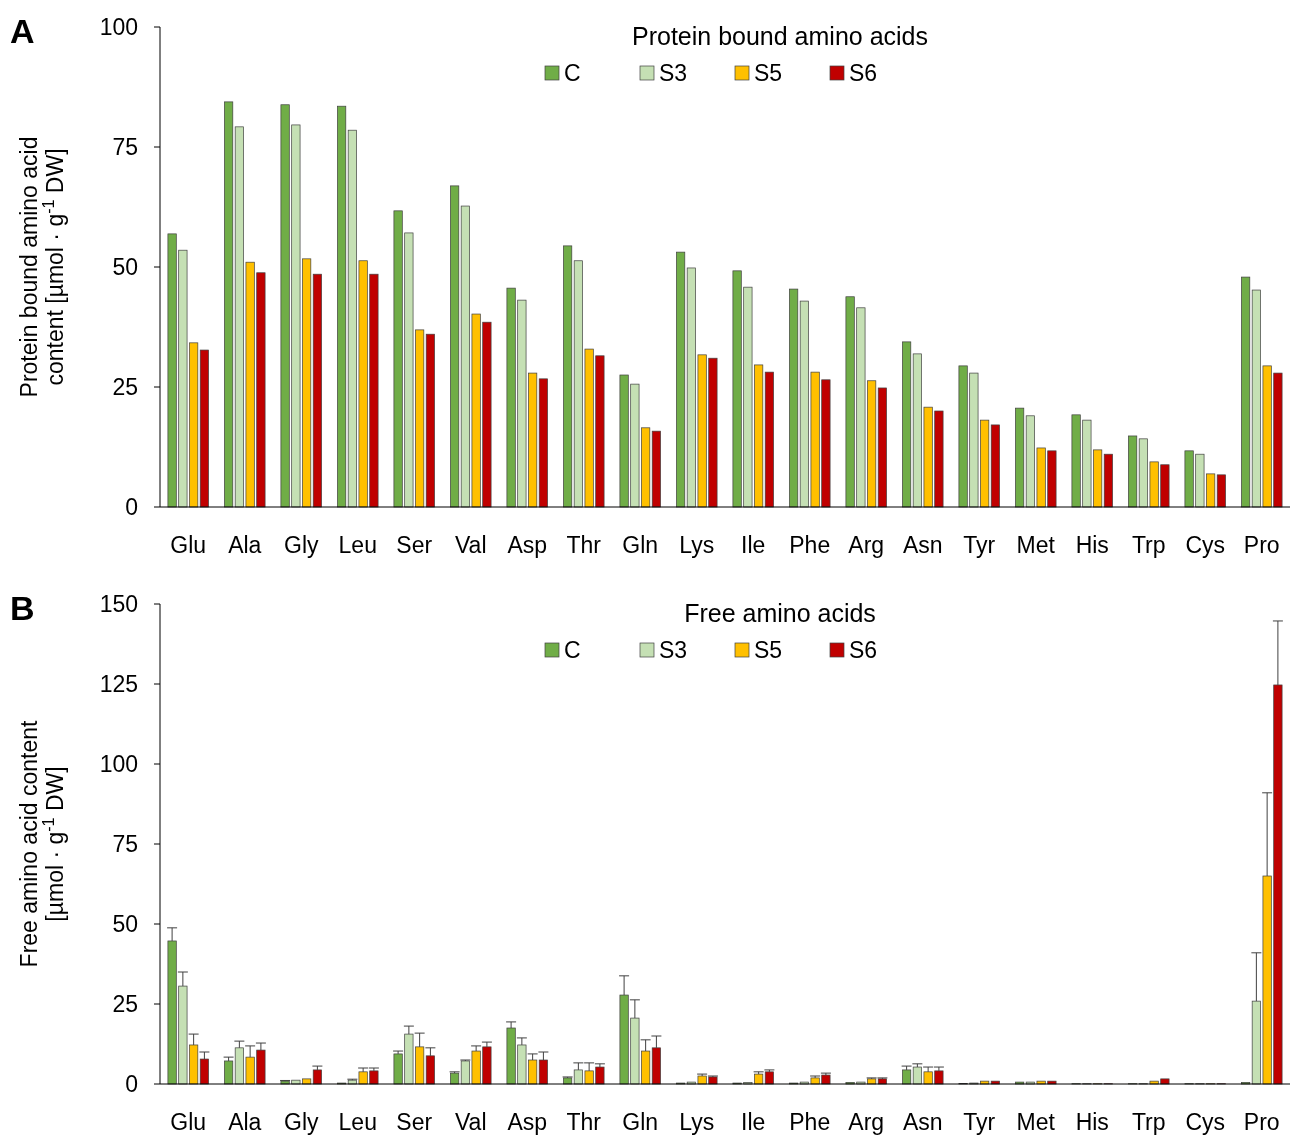  What do you see at coordinates (780, 36) in the screenshot?
I see `chart-title: Protein bound amino acids` at bounding box center [780, 36].